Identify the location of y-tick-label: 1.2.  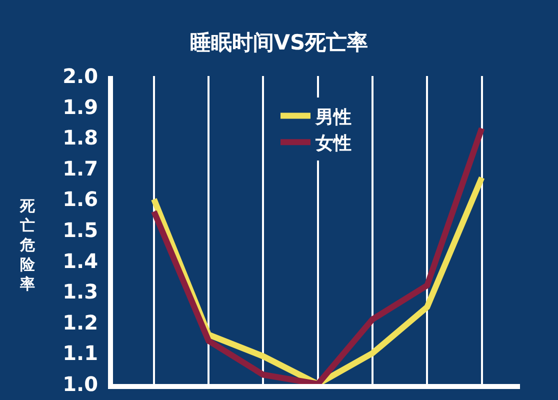
(80, 322).